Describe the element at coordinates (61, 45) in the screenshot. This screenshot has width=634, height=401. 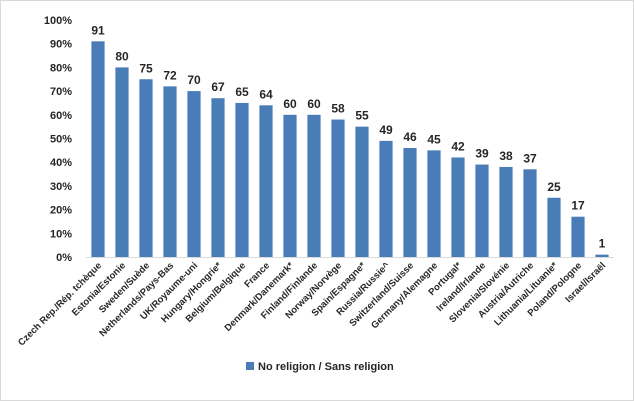
I see `y-tick-label: 90%` at that location.